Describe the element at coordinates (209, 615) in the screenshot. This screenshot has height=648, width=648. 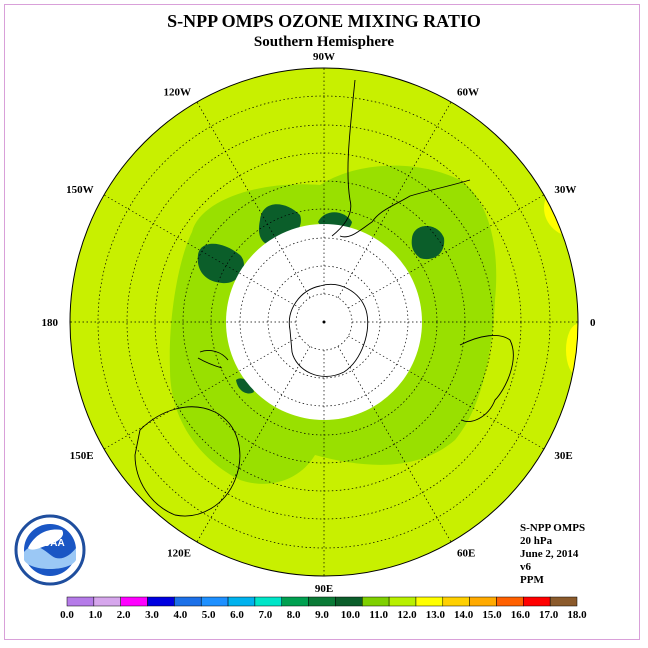
I see `colorbar-tick-label: 5.0` at that location.